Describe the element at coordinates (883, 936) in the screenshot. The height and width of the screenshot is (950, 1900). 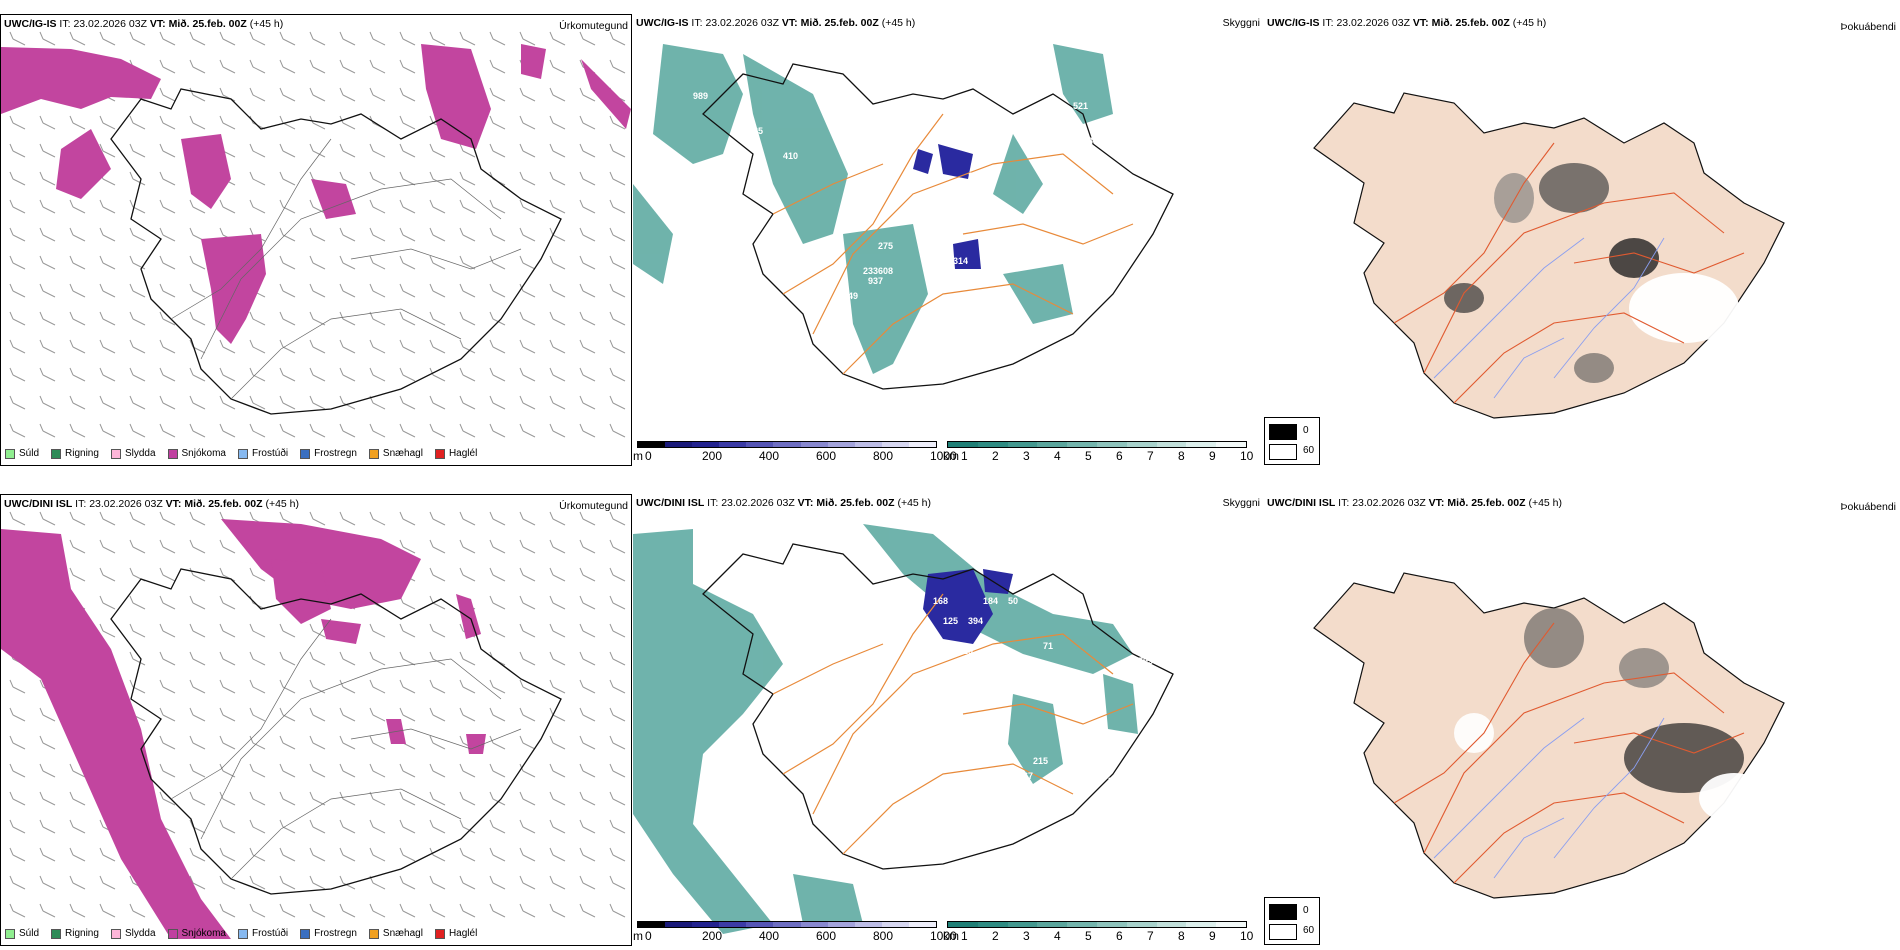
I see `colorbar-tick: 800` at that location.